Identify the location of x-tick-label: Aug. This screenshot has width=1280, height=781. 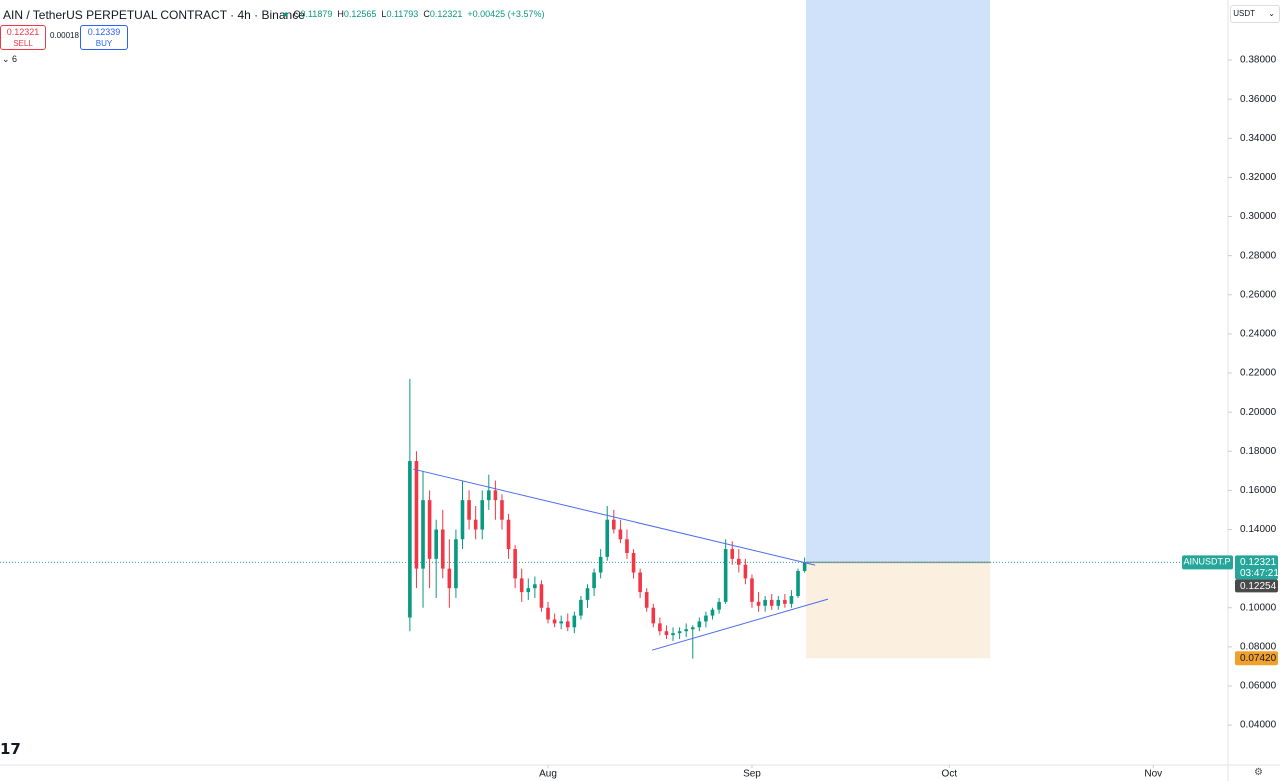
(548, 774).